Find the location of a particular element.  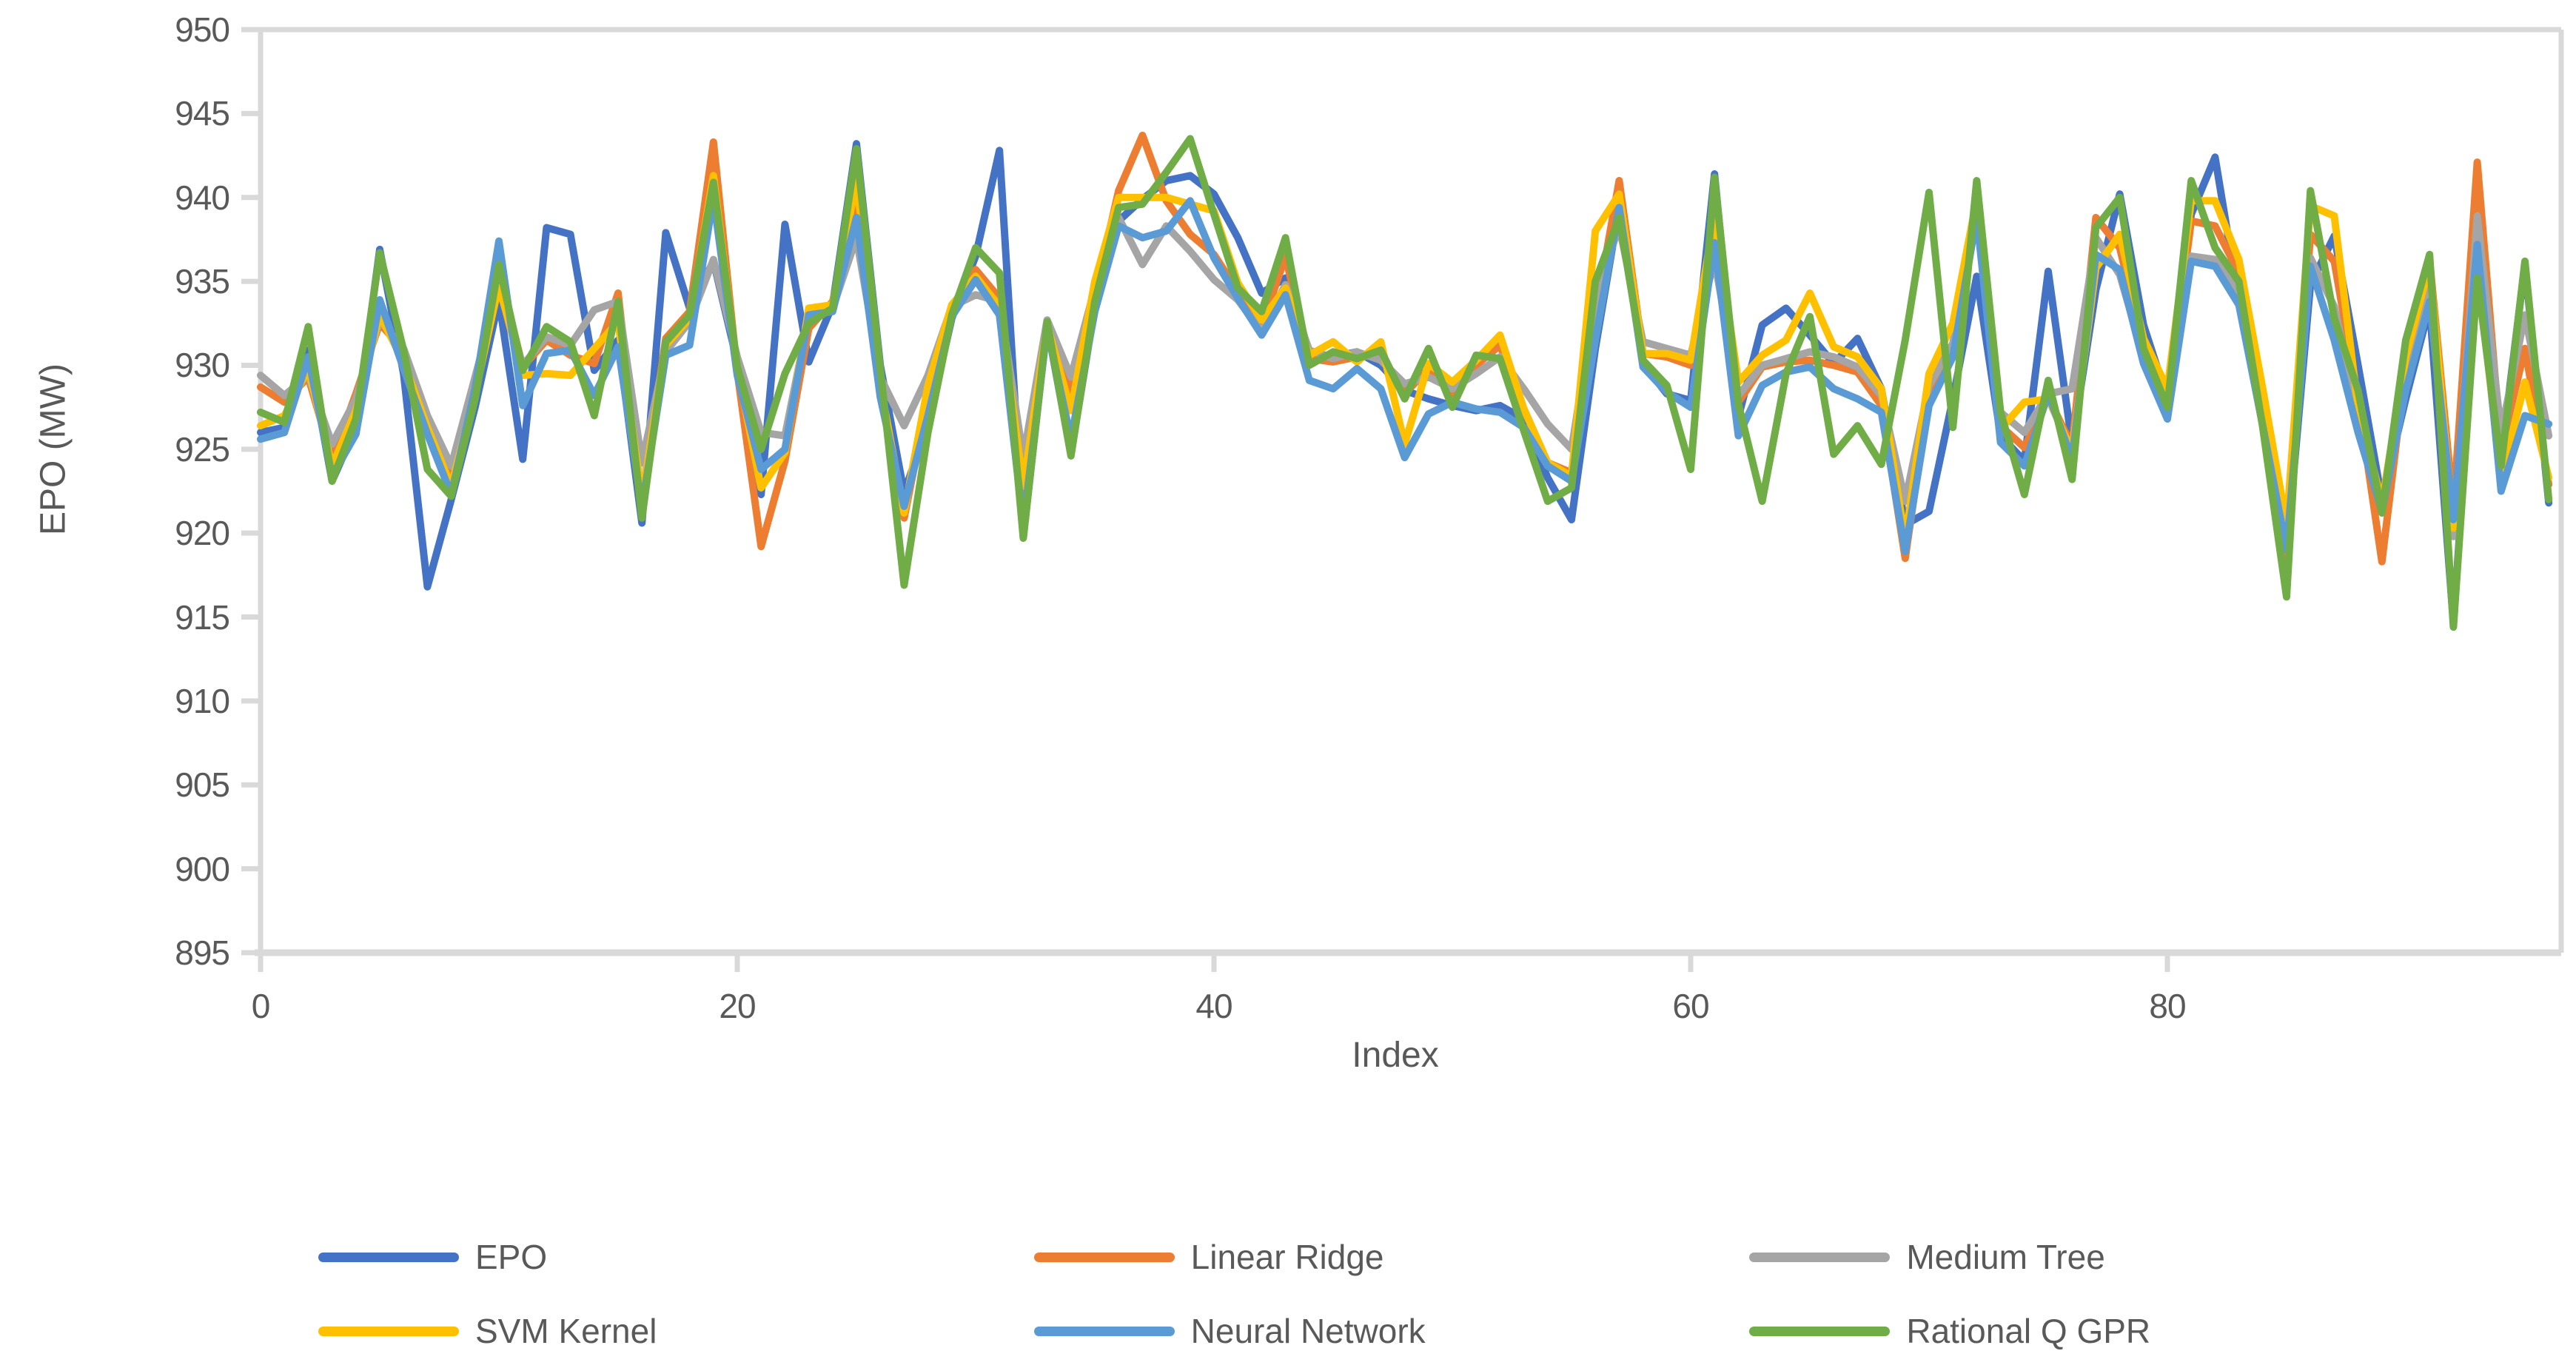

x-tick-label: 0 is located at coordinates (261, 1006).